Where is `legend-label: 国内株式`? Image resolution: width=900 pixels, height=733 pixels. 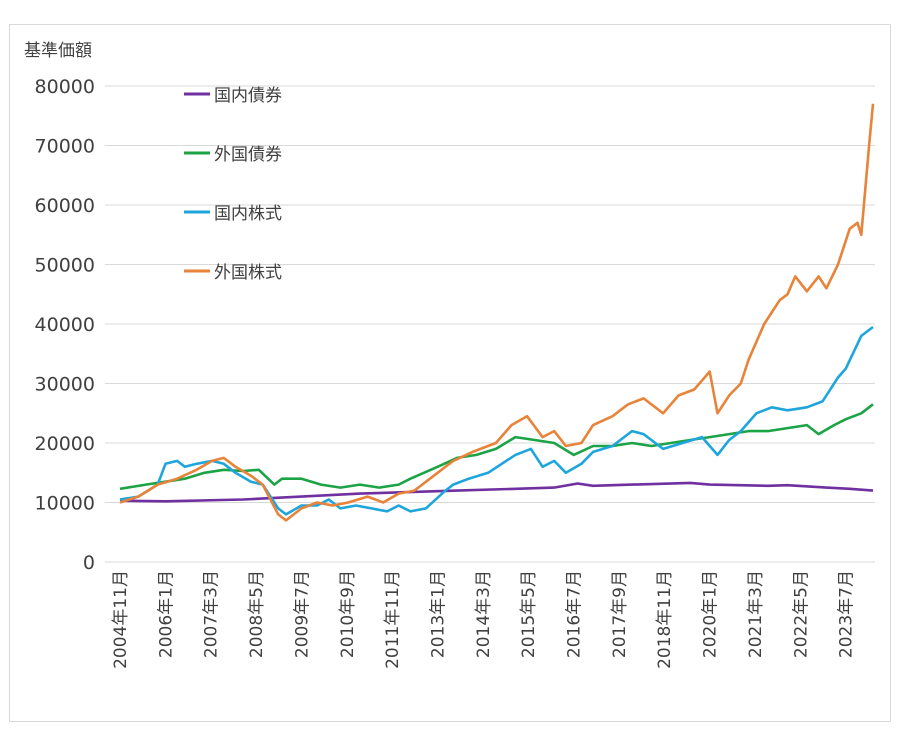
legend-label: 国内株式 is located at coordinates (248, 214).